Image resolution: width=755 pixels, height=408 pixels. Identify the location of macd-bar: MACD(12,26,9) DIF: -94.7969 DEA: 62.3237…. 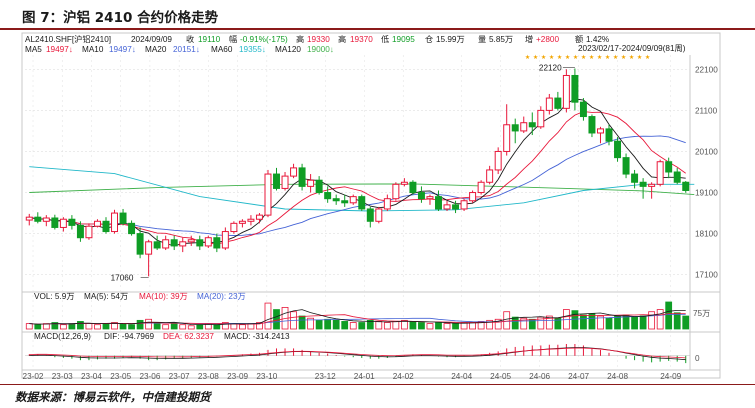
(367, 347).